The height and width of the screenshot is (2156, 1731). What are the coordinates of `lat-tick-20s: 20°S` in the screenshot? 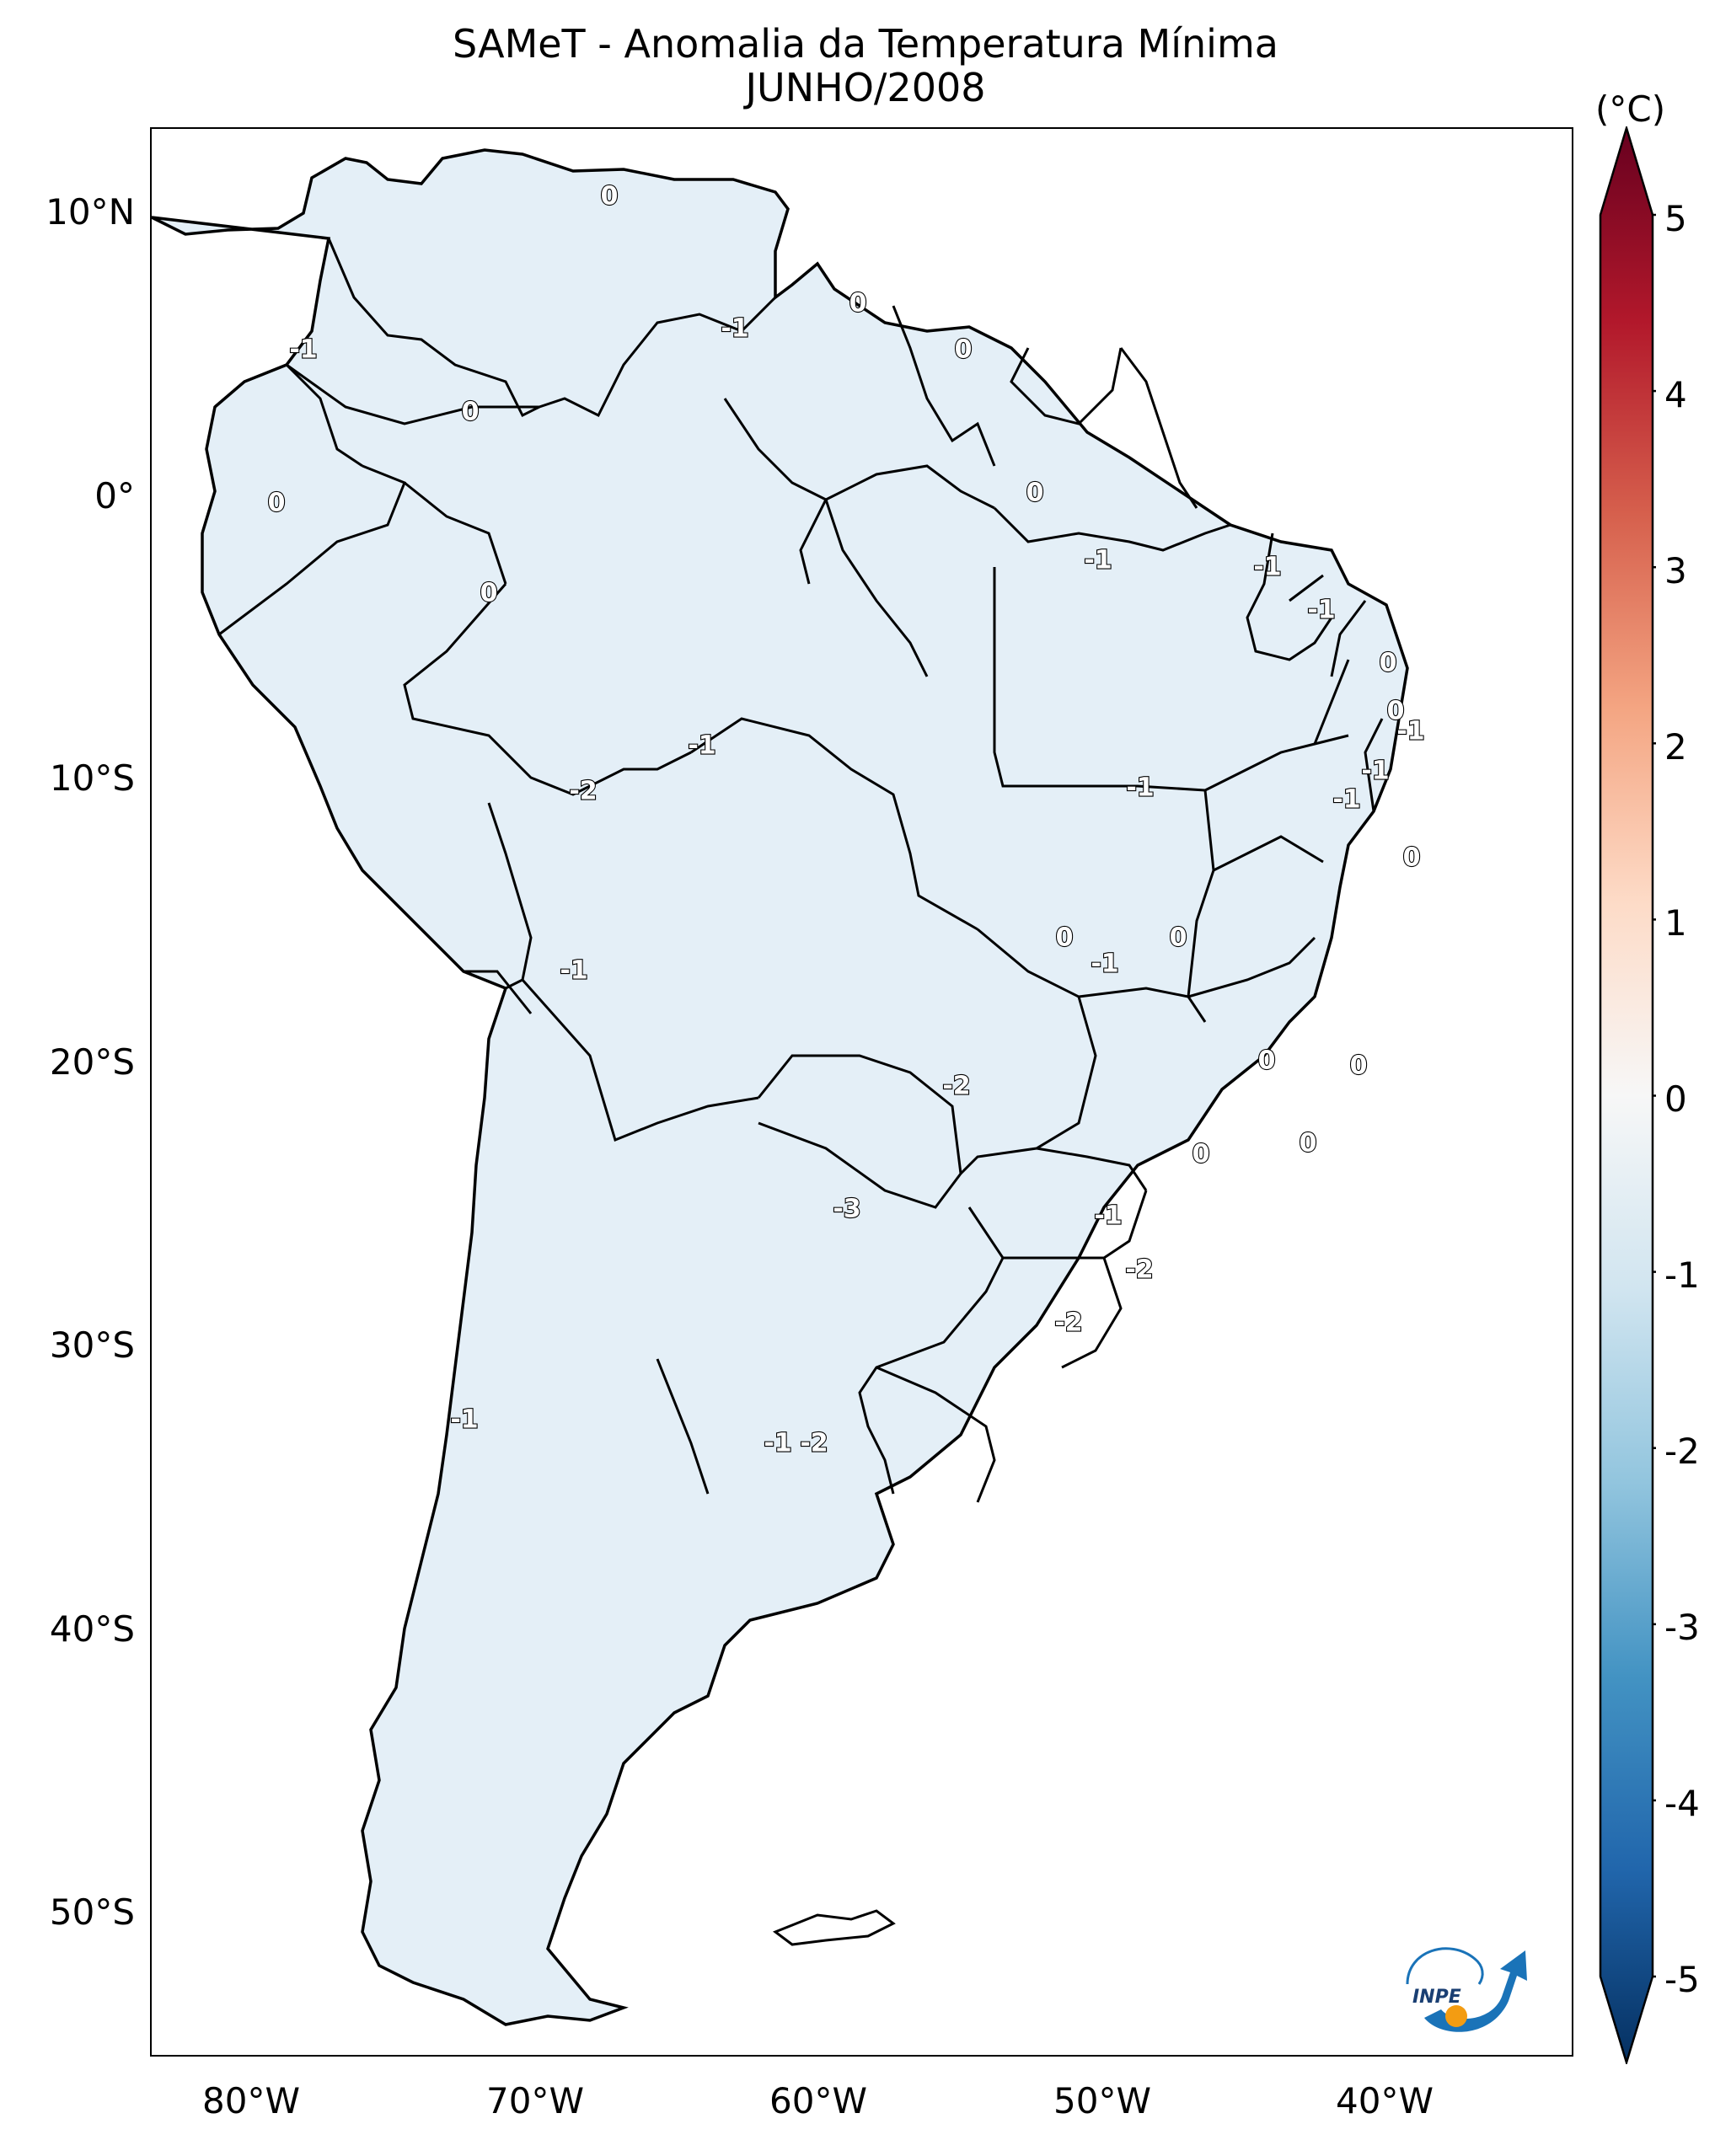 It's located at (92, 1062).